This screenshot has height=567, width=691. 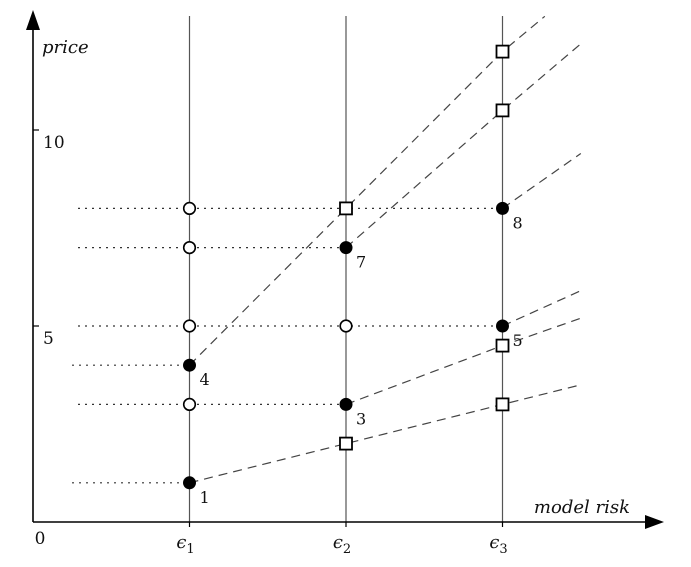 What do you see at coordinates (498, 544) in the screenshot?
I see `x-tick-label-3: ϵ3` at bounding box center [498, 544].